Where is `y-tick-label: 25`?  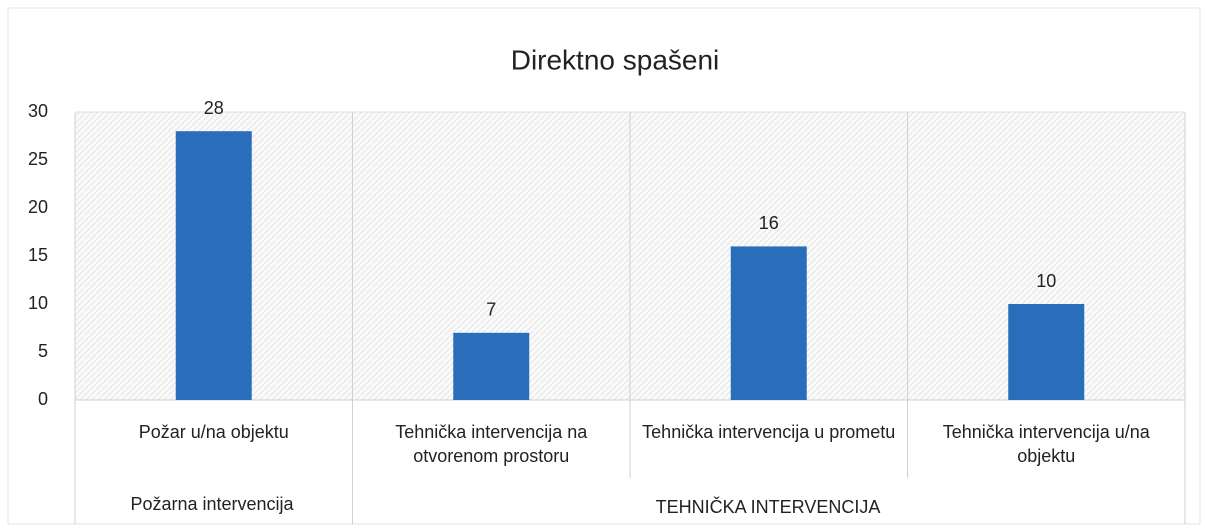
y-tick-label: 25 is located at coordinates (38, 159).